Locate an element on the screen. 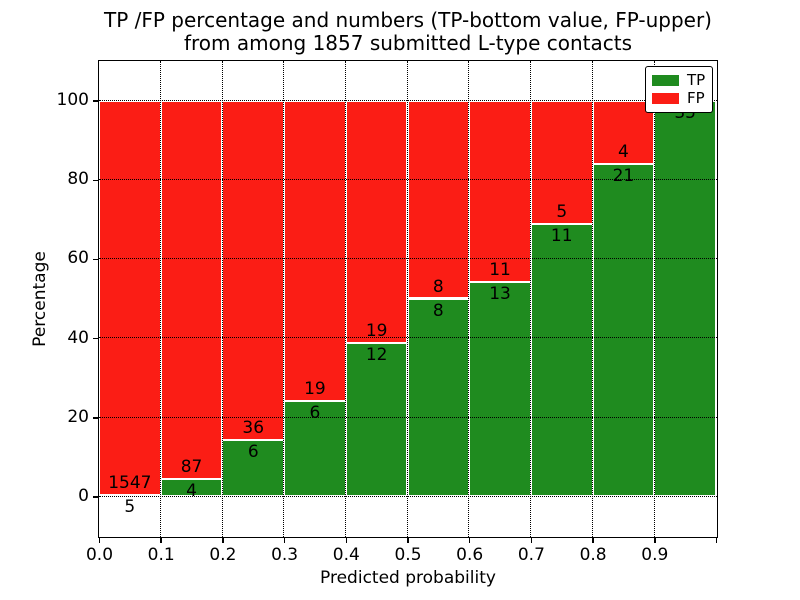 This screenshot has width=800, height=600. x-tick-0.5 is located at coordinates (408, 540).